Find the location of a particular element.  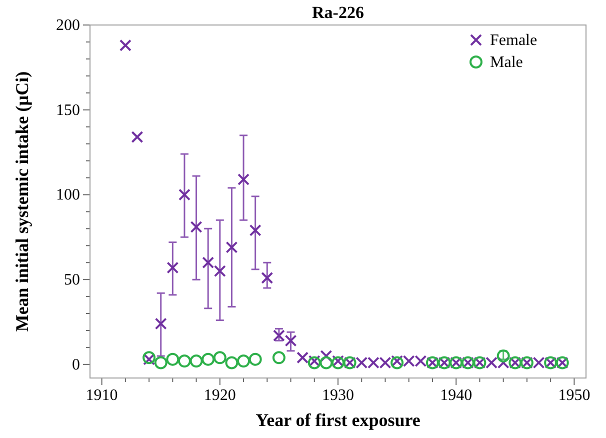

chart-title: Ra-226 is located at coordinates (338, 12).